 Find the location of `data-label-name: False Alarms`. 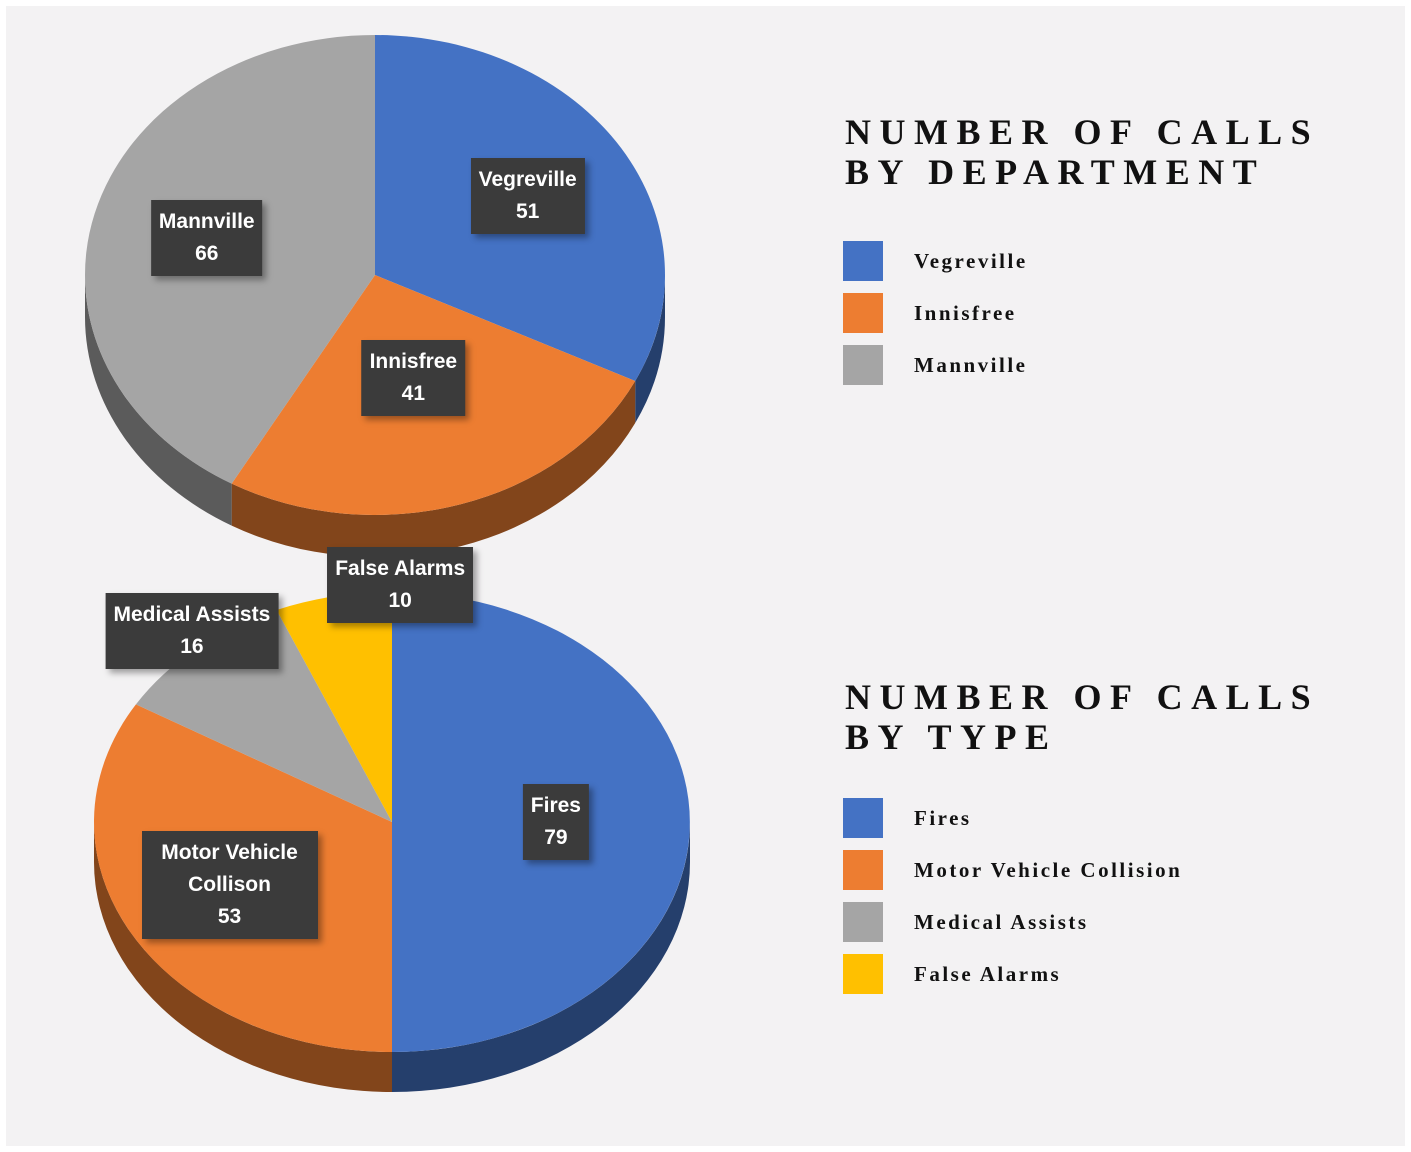

data-label-name: False Alarms is located at coordinates (400, 569).